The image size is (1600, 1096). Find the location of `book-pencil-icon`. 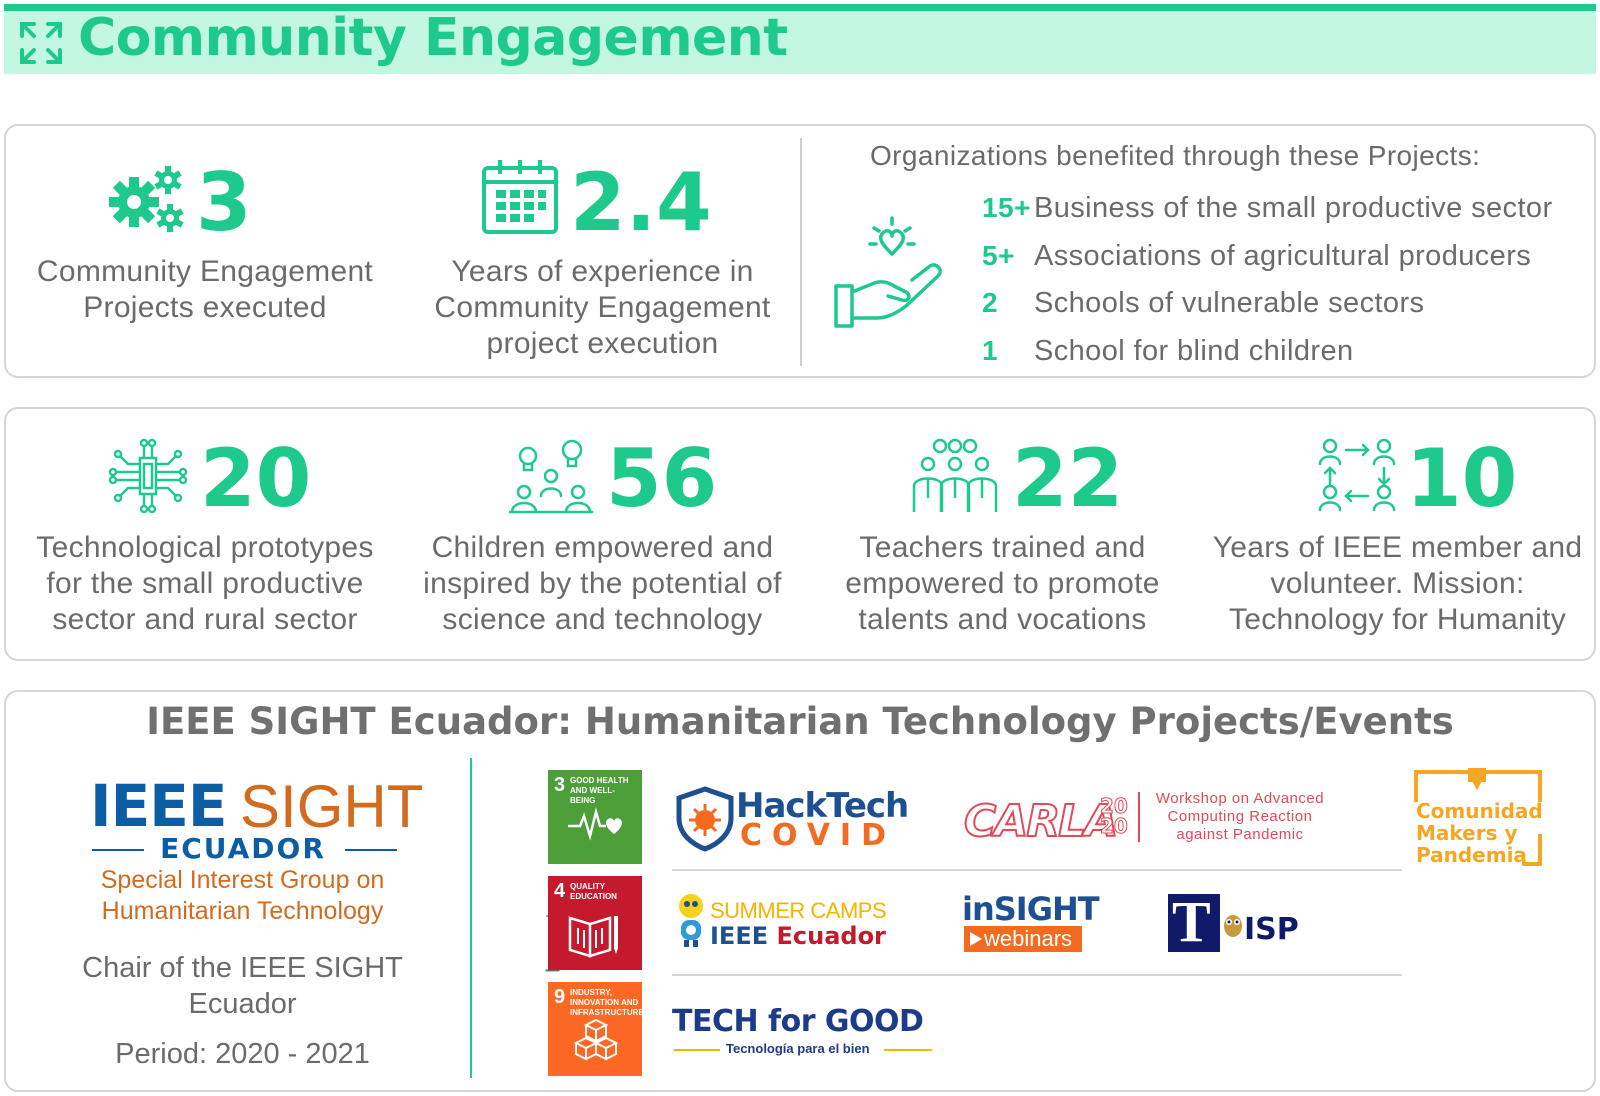

book-pencil-icon is located at coordinates (593, 937).